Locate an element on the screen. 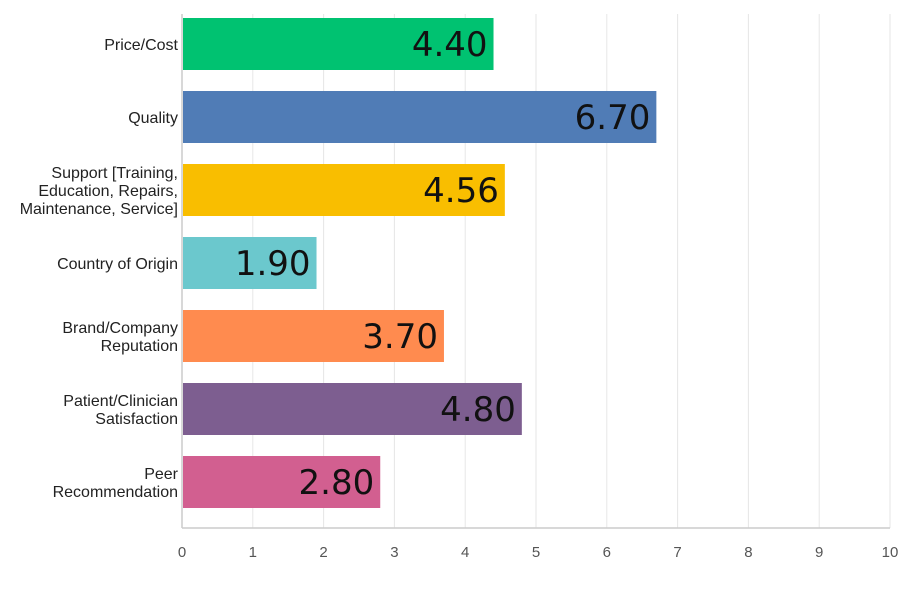 This screenshot has height=600, width=900. x-tick-label: 6 is located at coordinates (607, 552).